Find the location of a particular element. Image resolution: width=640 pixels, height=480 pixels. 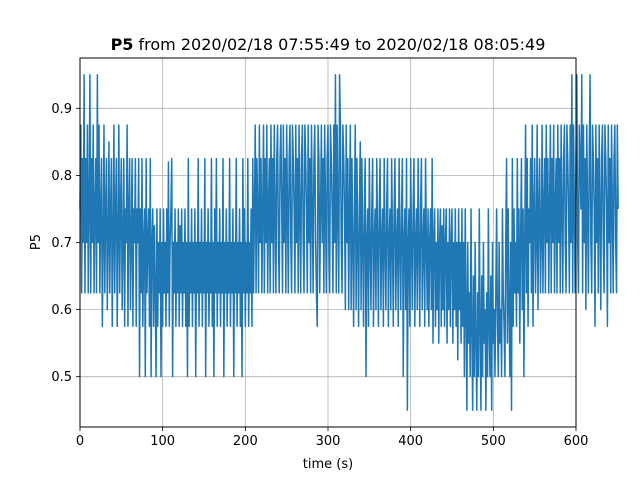

x-tick-label: 600 is located at coordinates (576, 441).